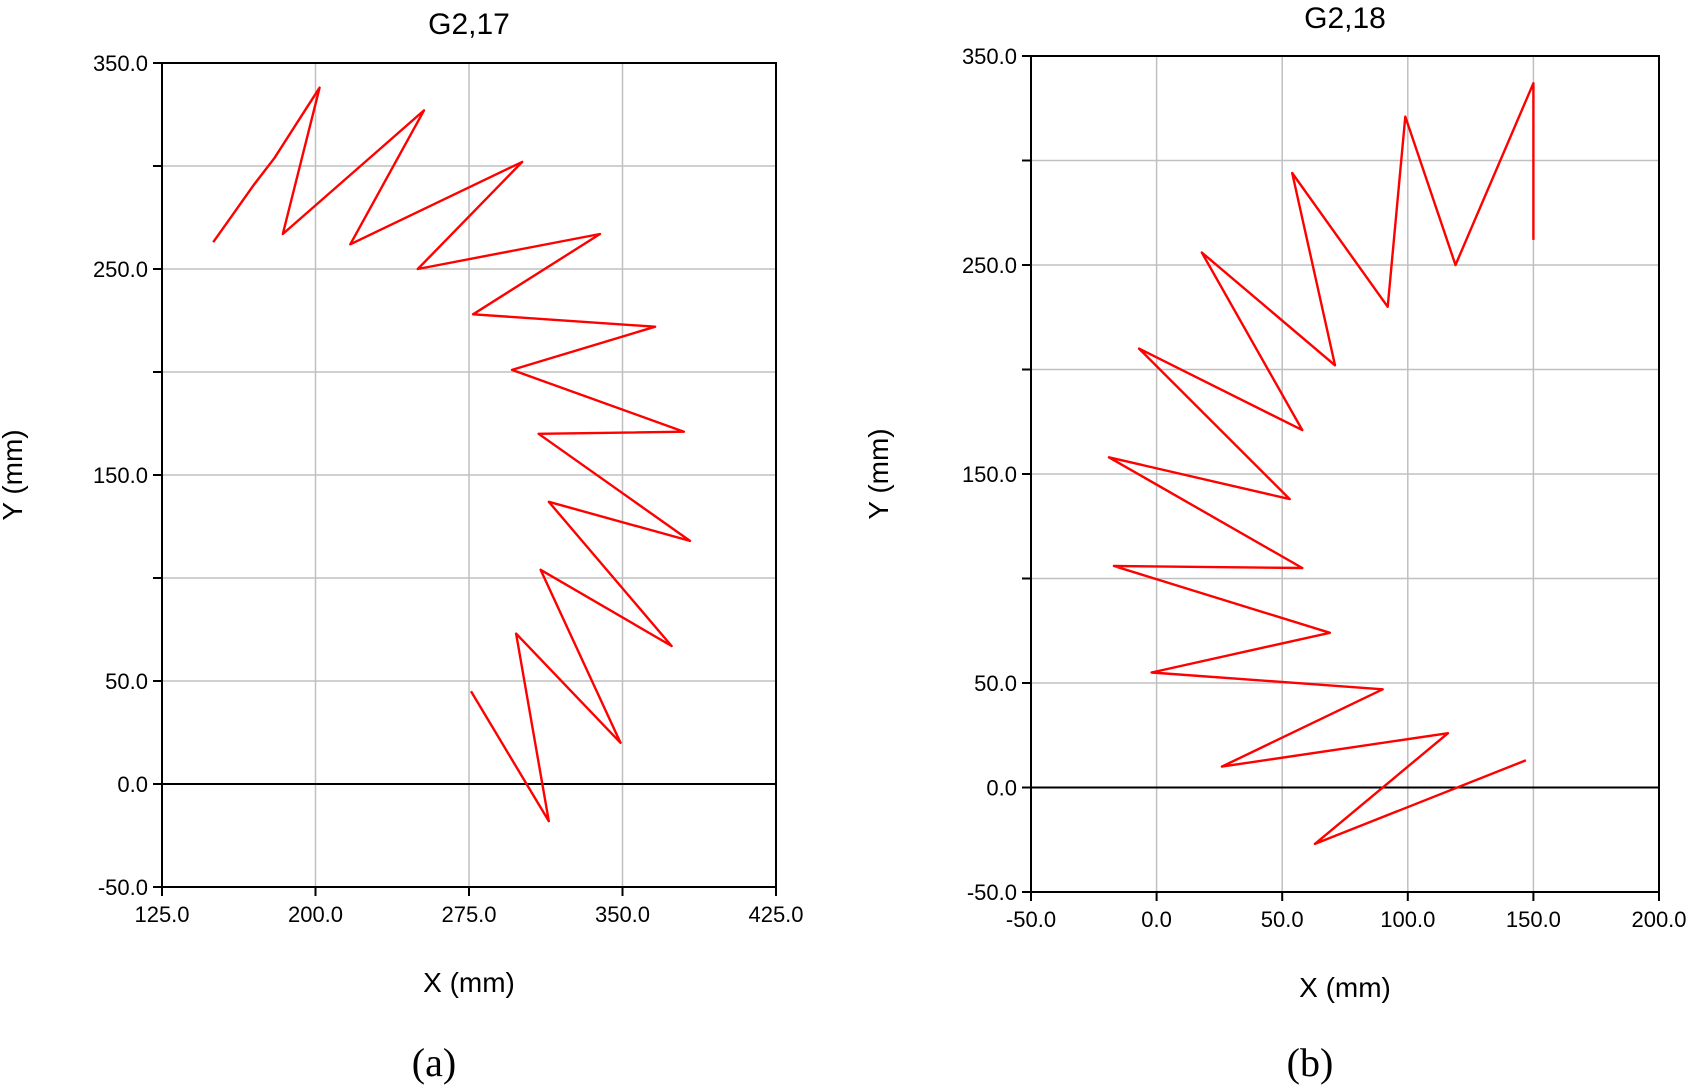 This screenshot has height=1088, width=1696. I want to click on panel-caption: (b), so click(1310, 1062).